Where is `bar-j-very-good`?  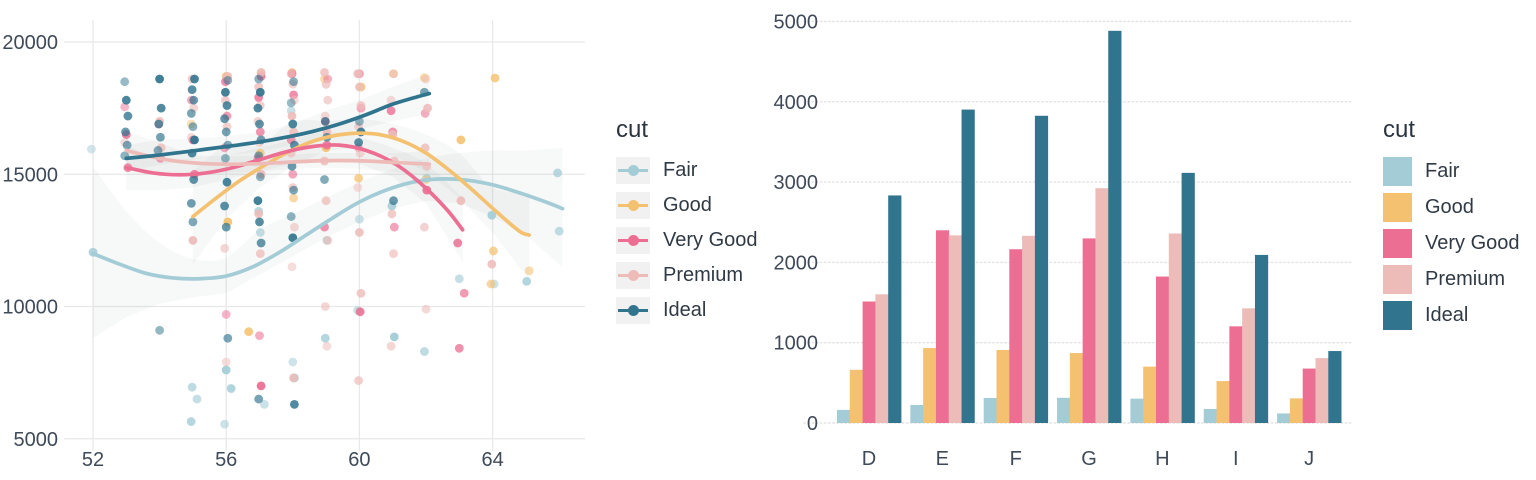
bar-j-very-good is located at coordinates (1309, 395).